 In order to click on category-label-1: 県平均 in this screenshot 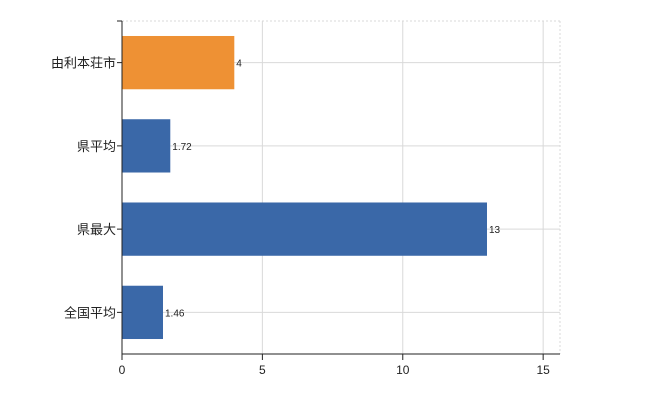, I will do `click(96, 147)`.